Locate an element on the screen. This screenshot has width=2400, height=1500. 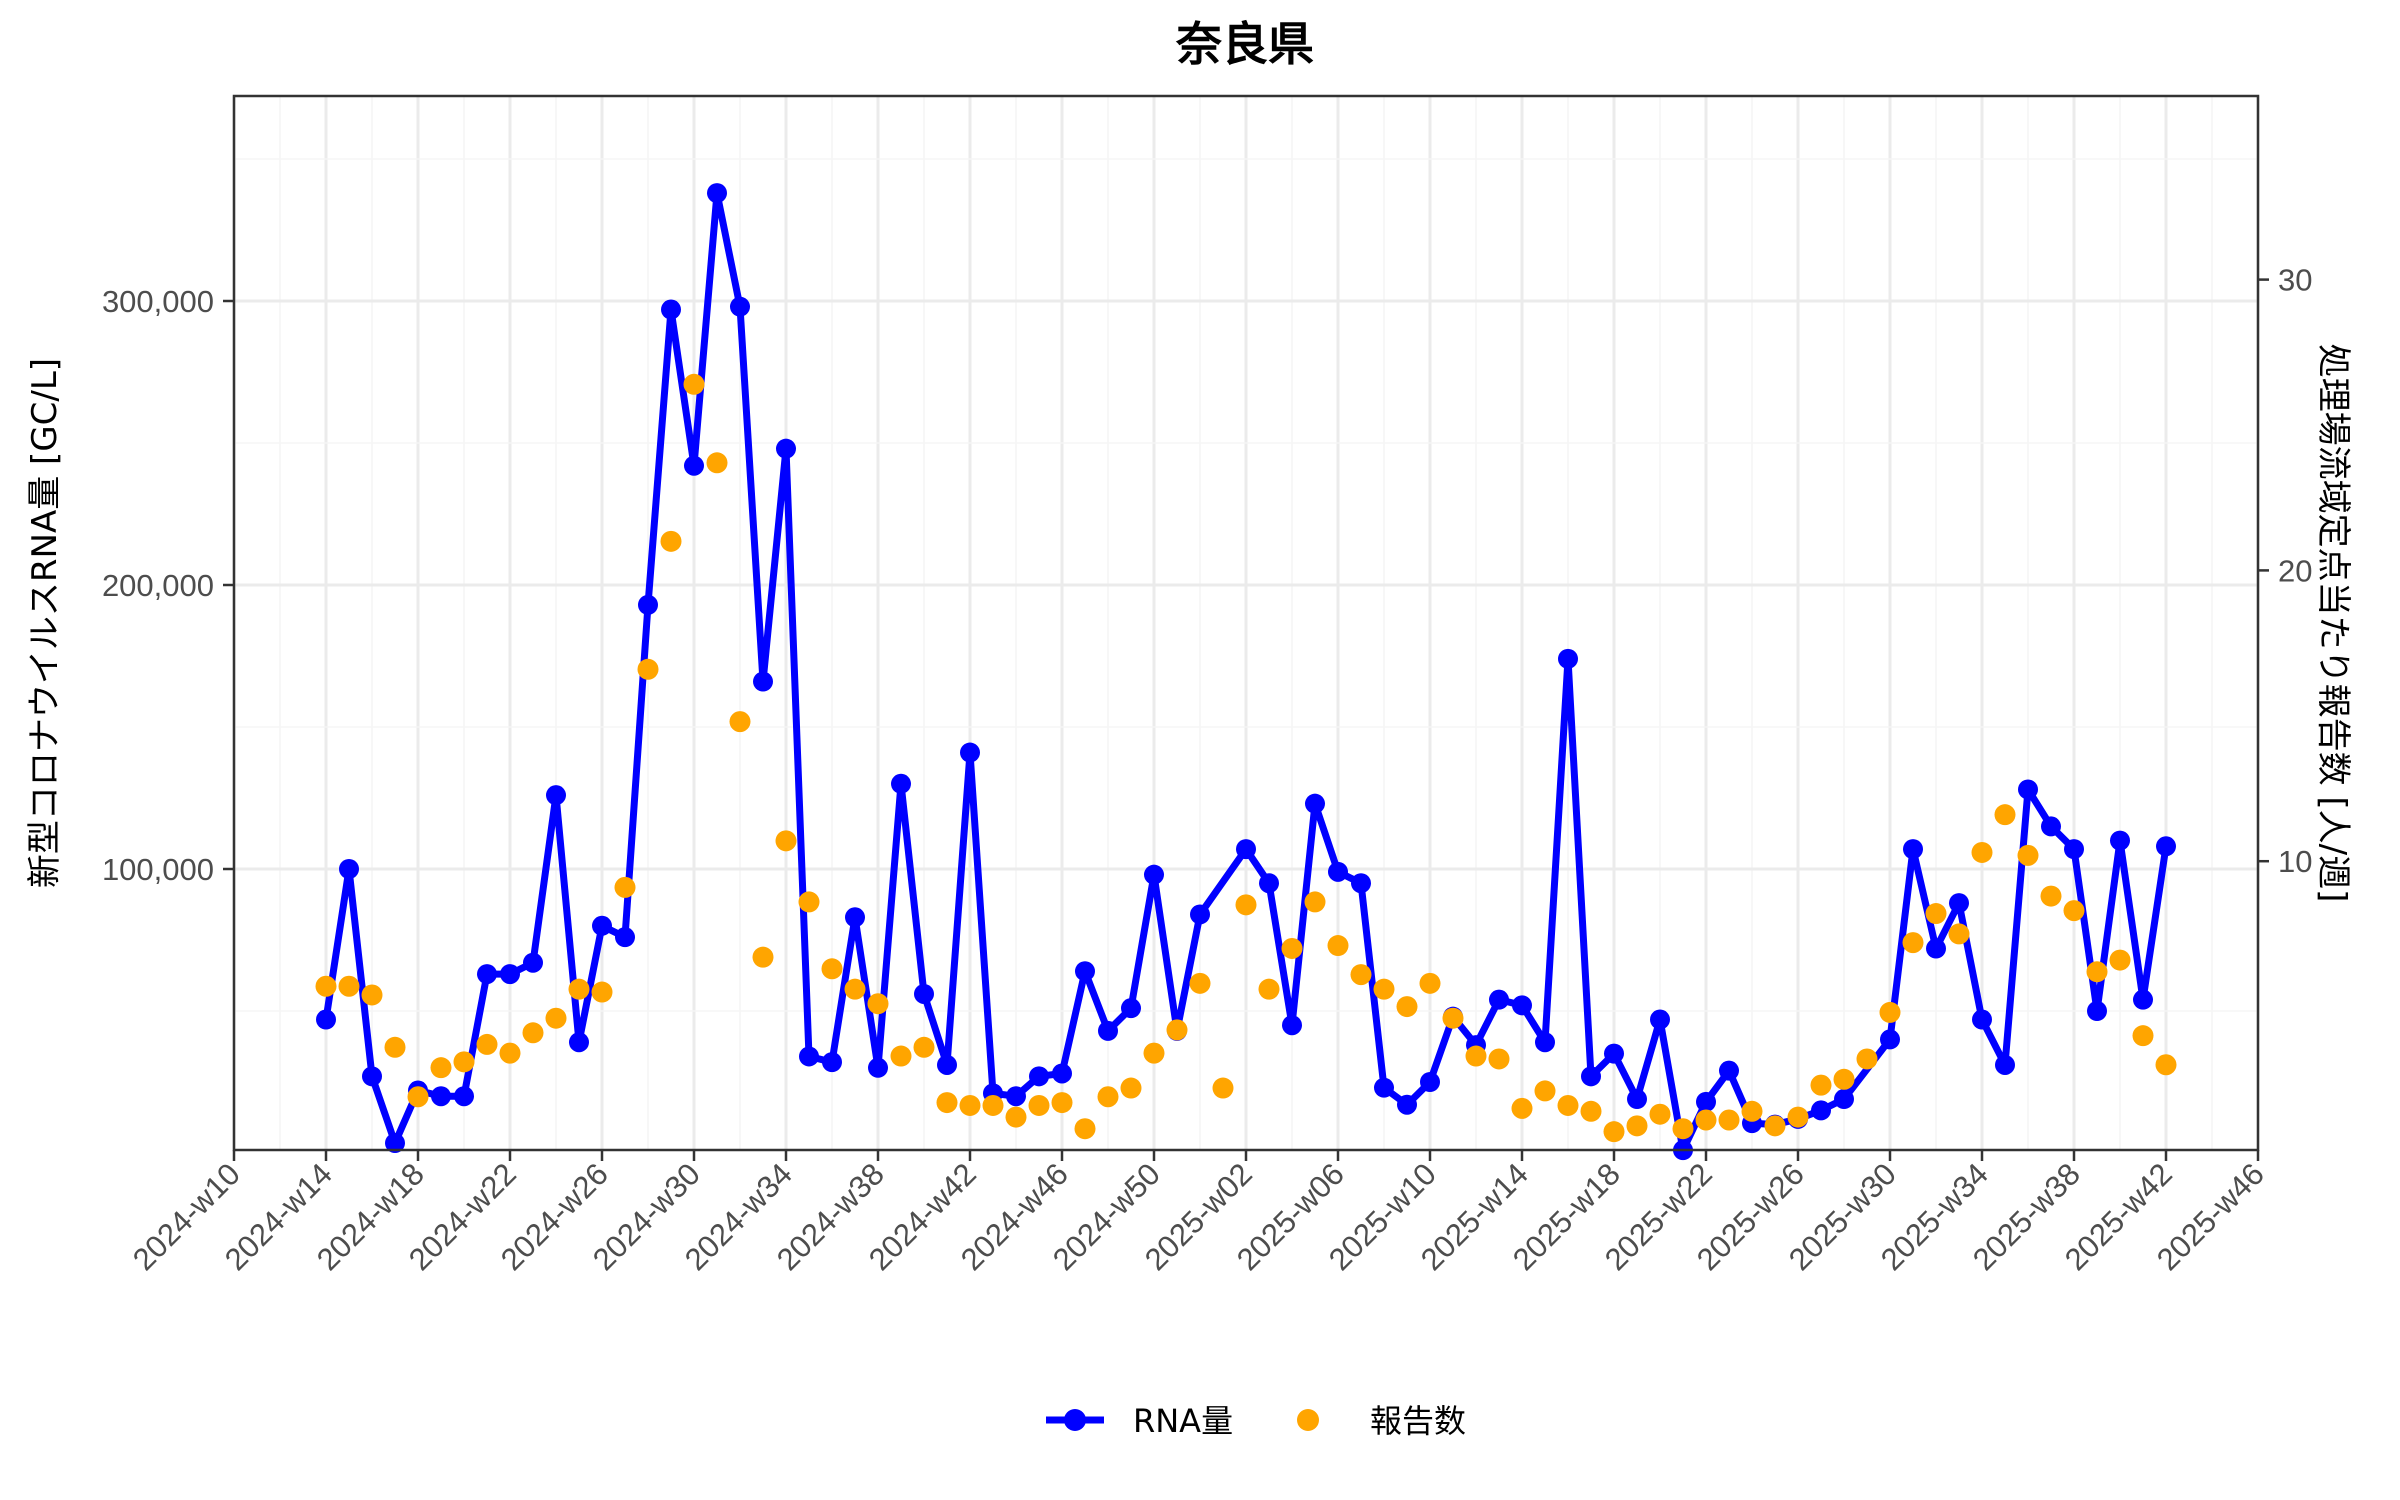
legend-item-report: 報告数 is located at coordinates (1381, 1421).